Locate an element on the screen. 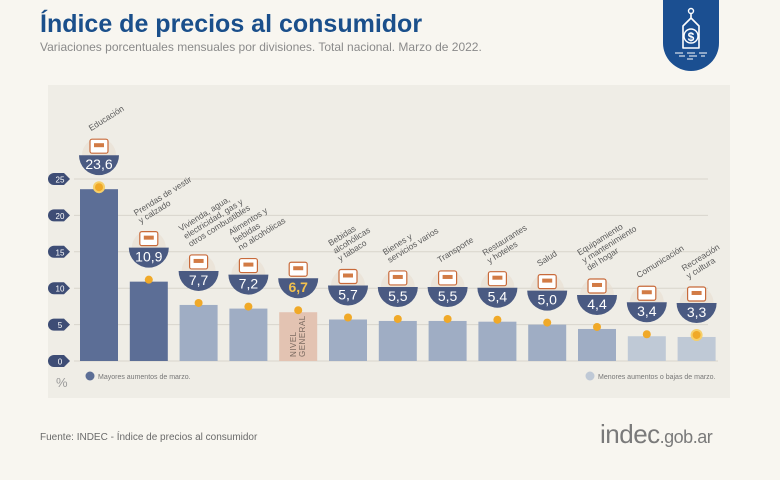 This screenshot has width=780, height=480. indec-logo: indec.gob.ar is located at coordinates (656, 434).